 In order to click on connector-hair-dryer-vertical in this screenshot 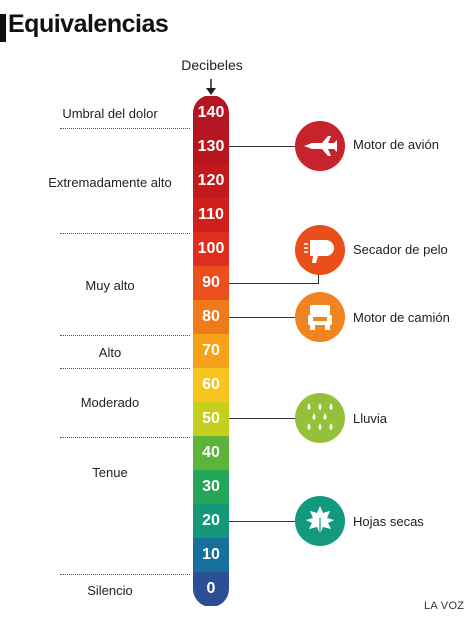, I will do `click(318, 277)`.